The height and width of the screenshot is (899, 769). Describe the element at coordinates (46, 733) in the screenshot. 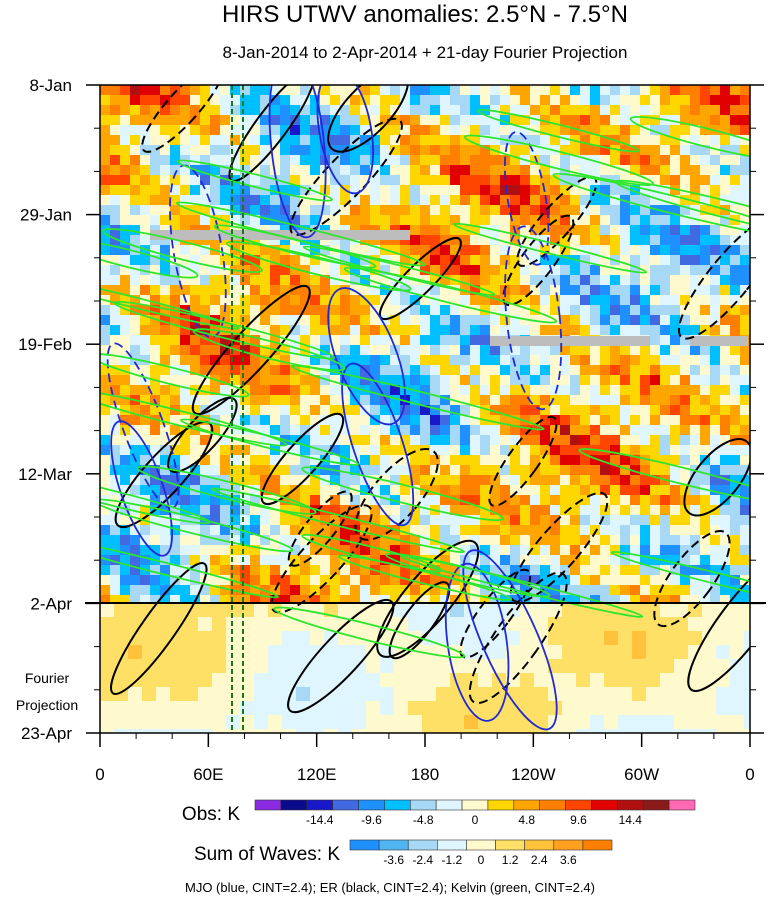

I see `y-tick-label: 23-Apr` at that location.